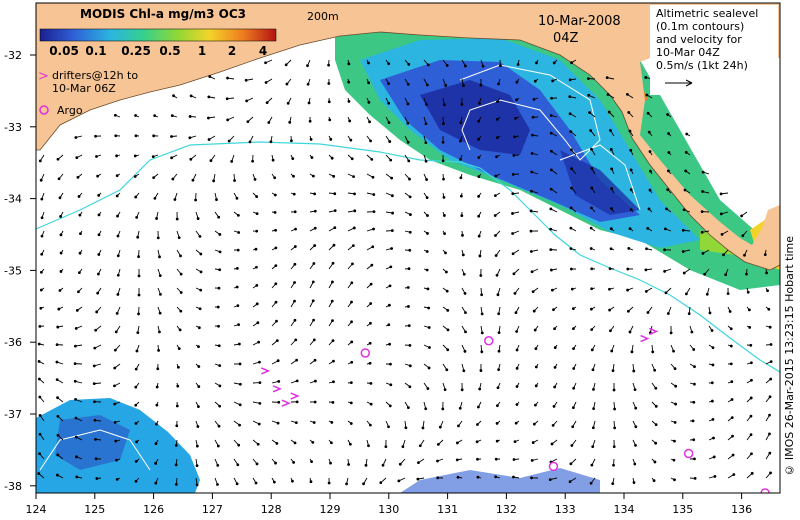 The height and width of the screenshot is (520, 800). What do you see at coordinates (95, 51) in the screenshot?
I see `colorbar-tick-label: 0.1` at bounding box center [95, 51].